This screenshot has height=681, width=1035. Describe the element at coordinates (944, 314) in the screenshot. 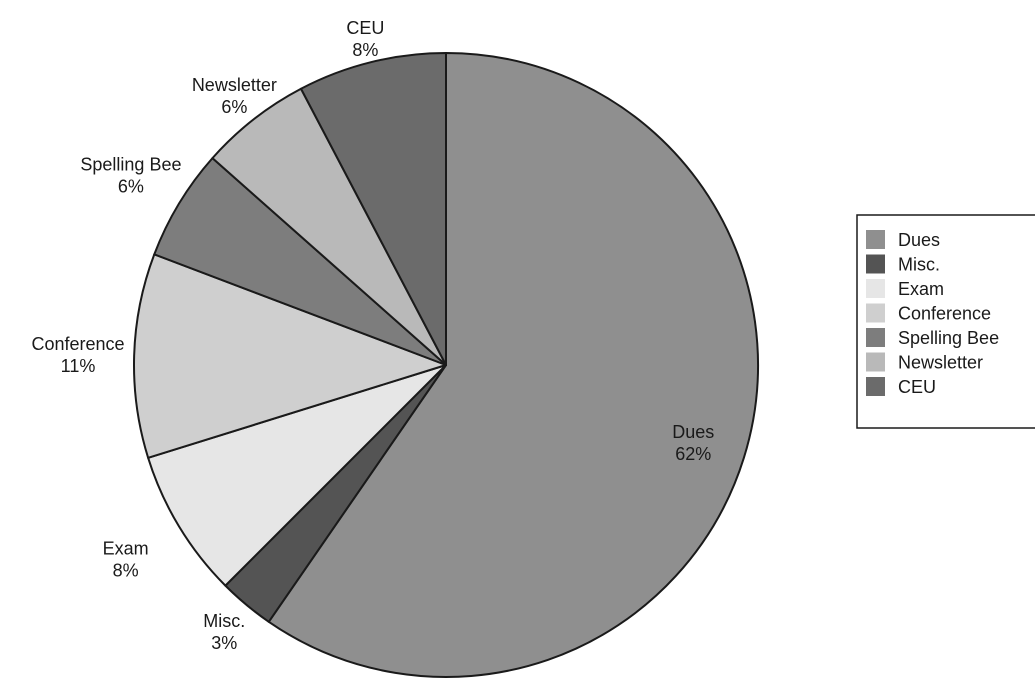

I see `legend-label-conference: Conference` at that location.